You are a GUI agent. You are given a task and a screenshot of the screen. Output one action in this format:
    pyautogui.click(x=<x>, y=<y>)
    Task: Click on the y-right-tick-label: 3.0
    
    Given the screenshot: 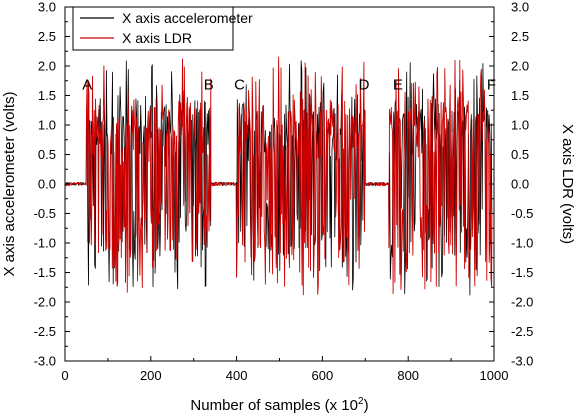 What is the action you would take?
    pyautogui.click(x=520, y=7)
    